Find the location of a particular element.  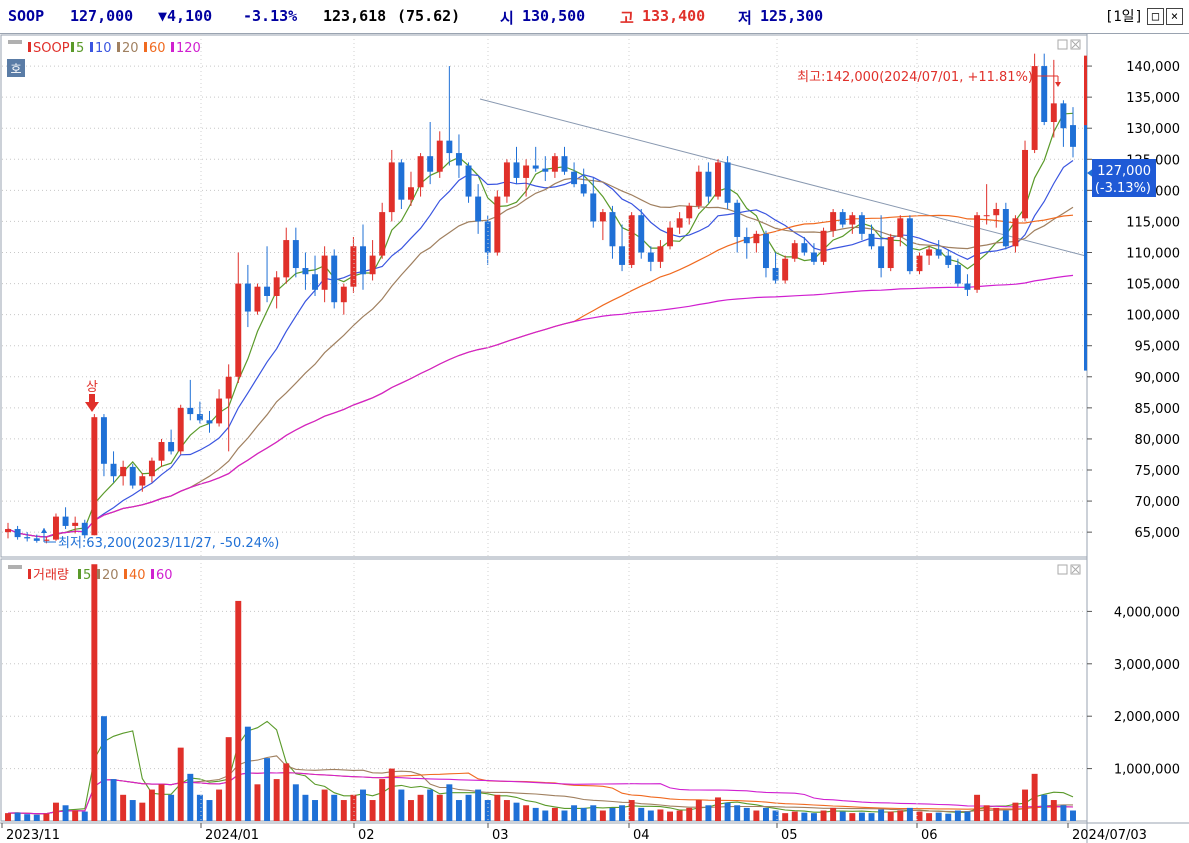

restore-icon: □ is located at coordinates (1155, 16).